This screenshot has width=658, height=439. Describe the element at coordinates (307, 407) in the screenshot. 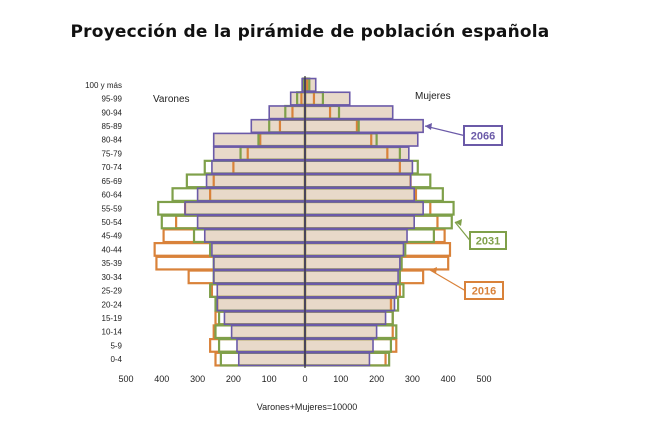

I see `x-axis-label: Varones+Mujeres=10000` at that location.